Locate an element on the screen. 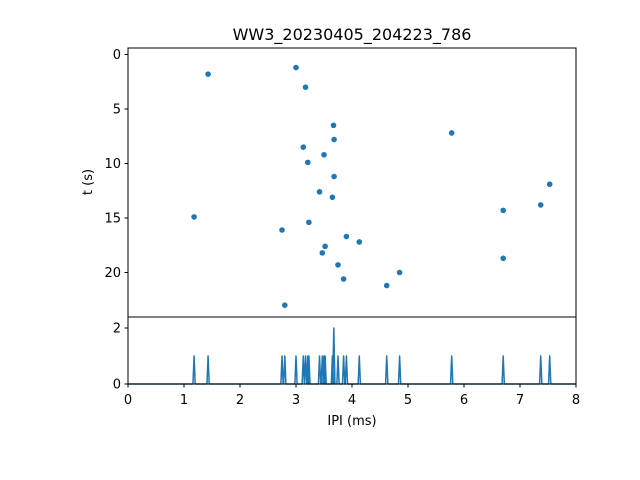  scatter-y-tick-label: 10 is located at coordinates (112, 164).